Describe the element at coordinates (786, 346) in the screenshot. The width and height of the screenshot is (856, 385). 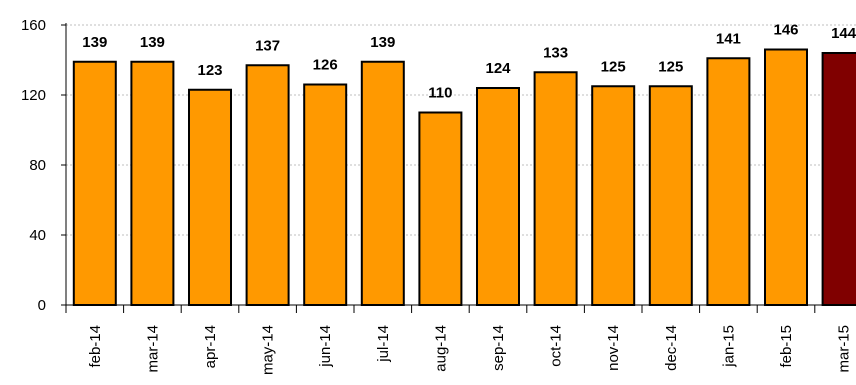
I see `x-tick-label: feb-15` at that location.